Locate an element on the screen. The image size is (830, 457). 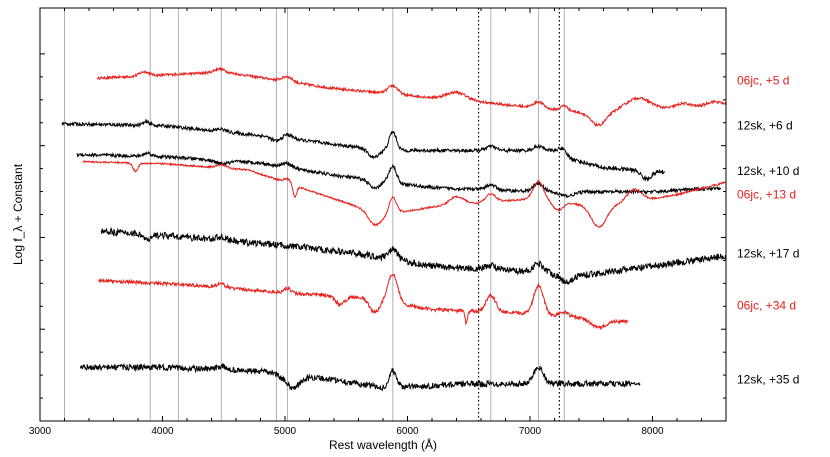
x-axis-label: Rest wavelength (Å) is located at coordinates (383, 444).